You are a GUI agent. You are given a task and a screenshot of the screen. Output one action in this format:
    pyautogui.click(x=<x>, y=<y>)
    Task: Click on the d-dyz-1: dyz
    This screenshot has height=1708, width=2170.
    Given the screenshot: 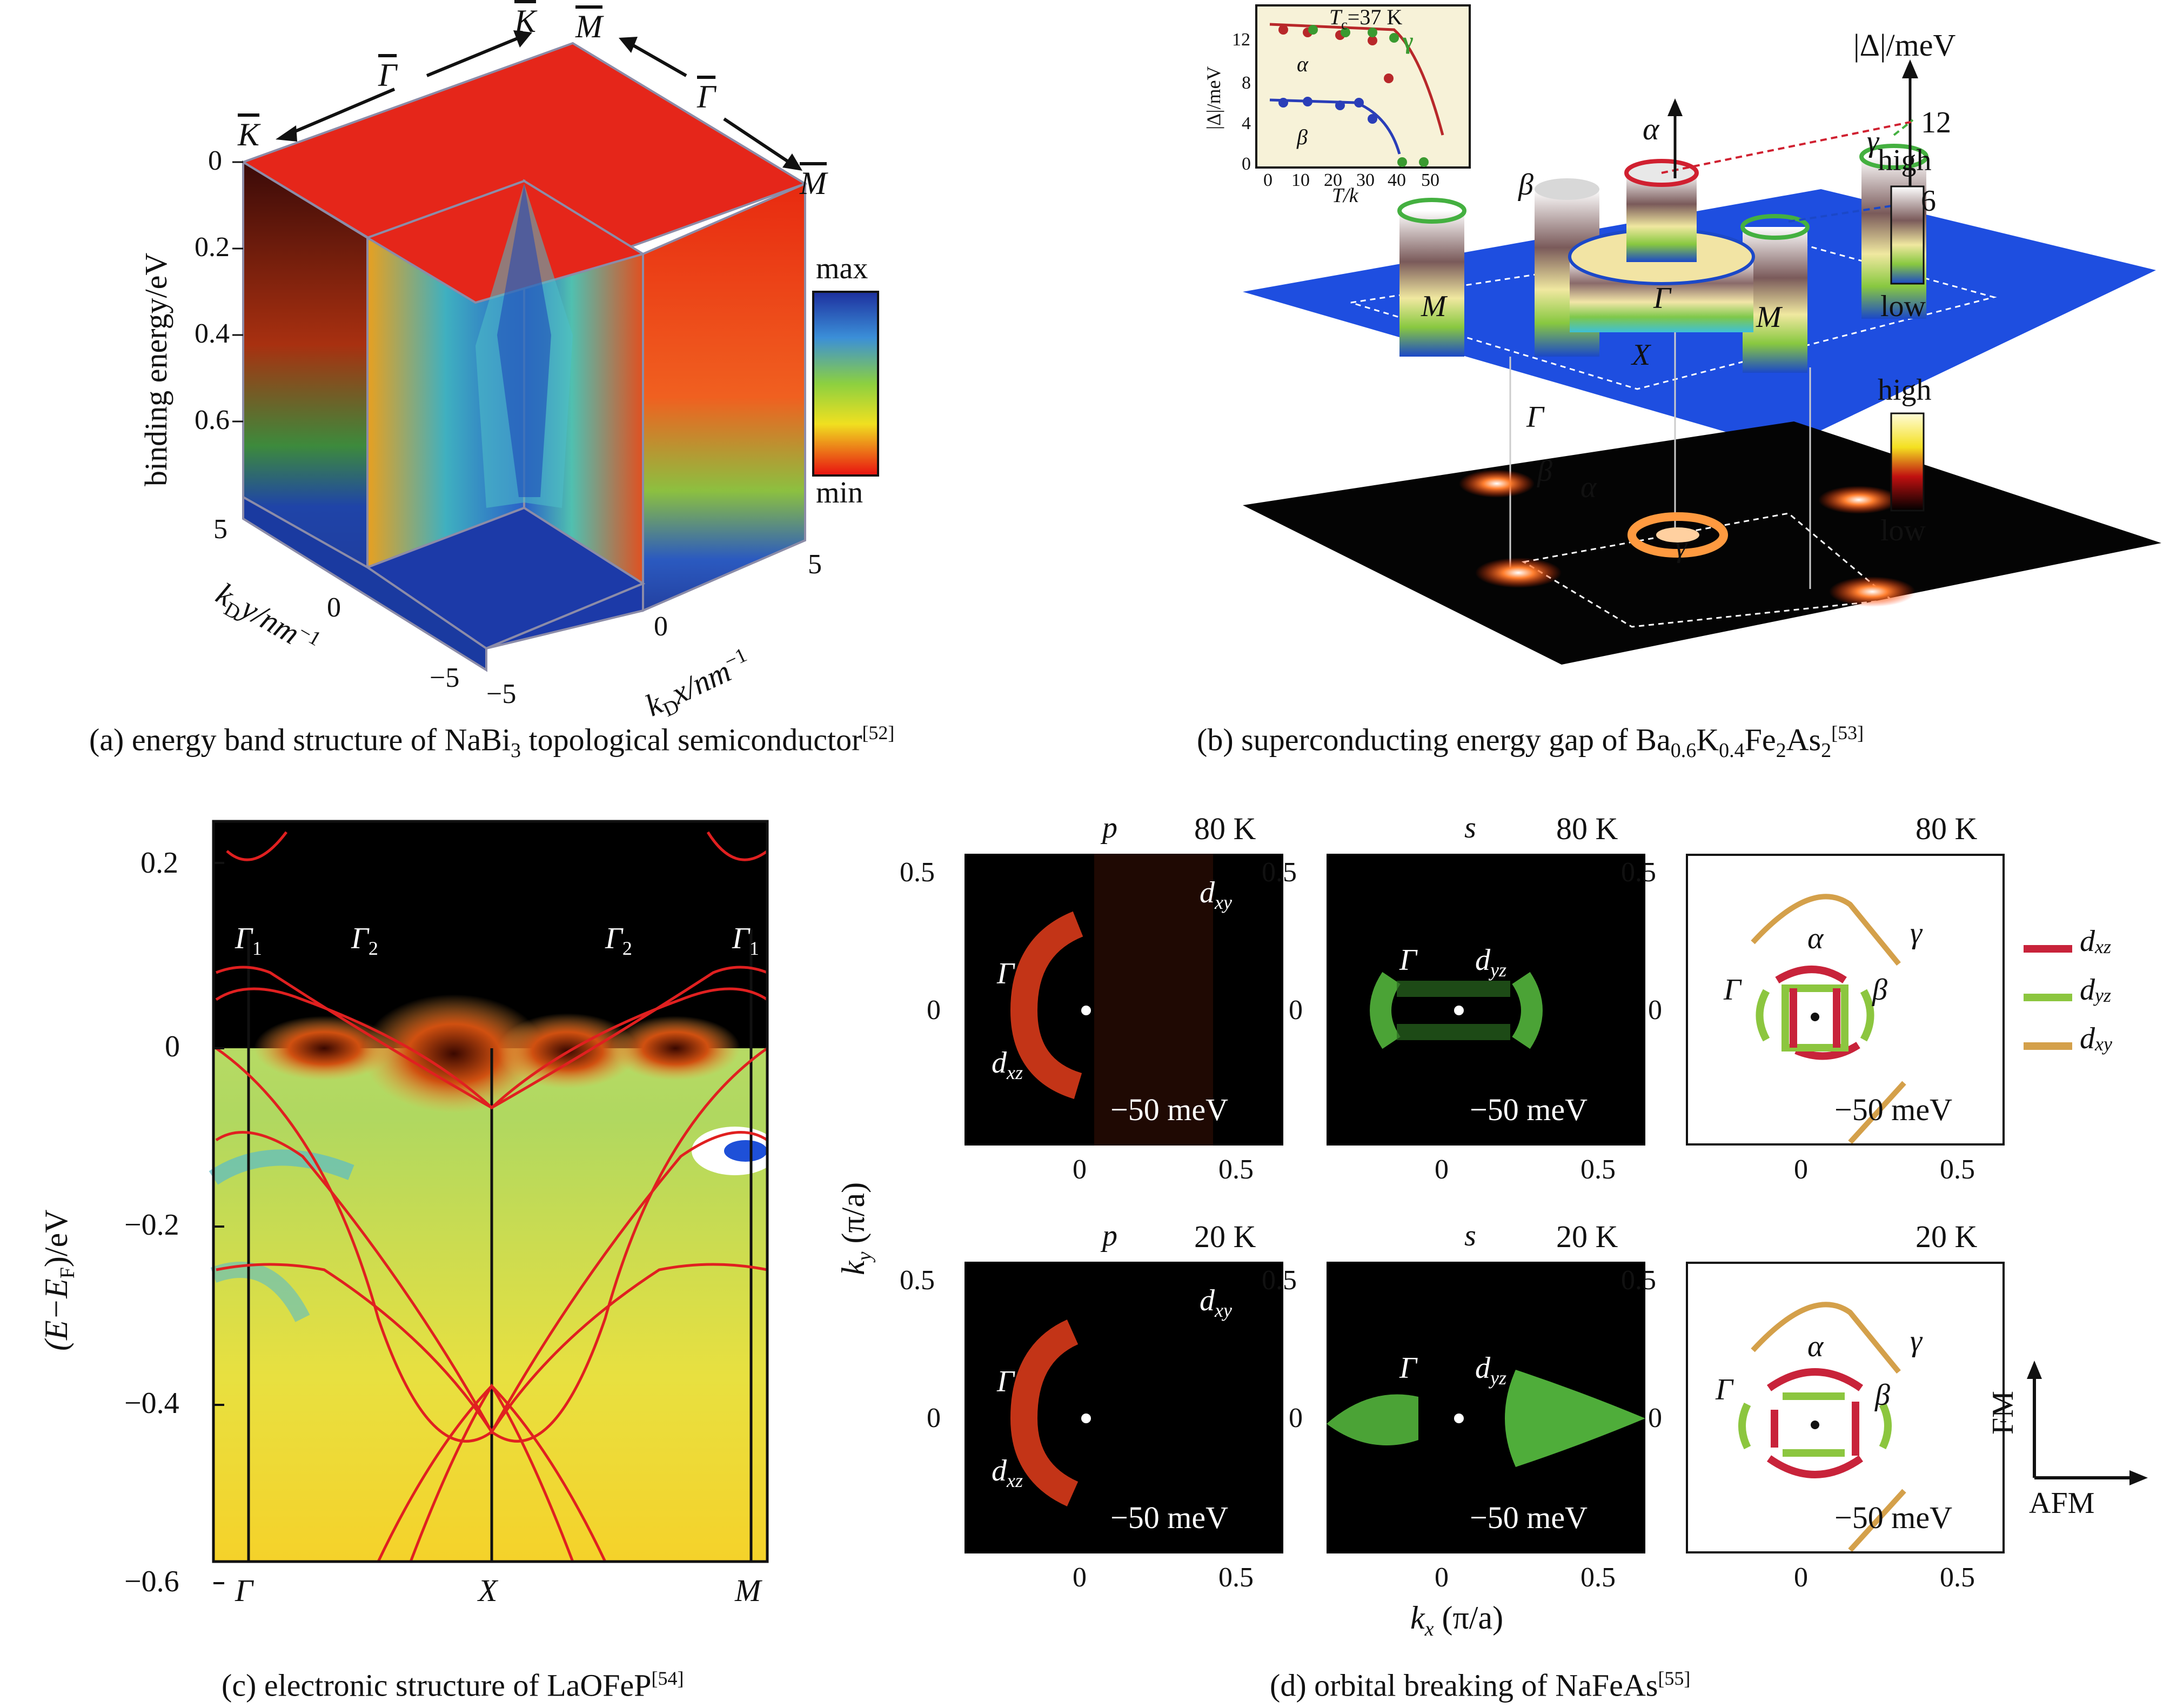 What is the action you would take?
    pyautogui.click(x=1490, y=962)
    